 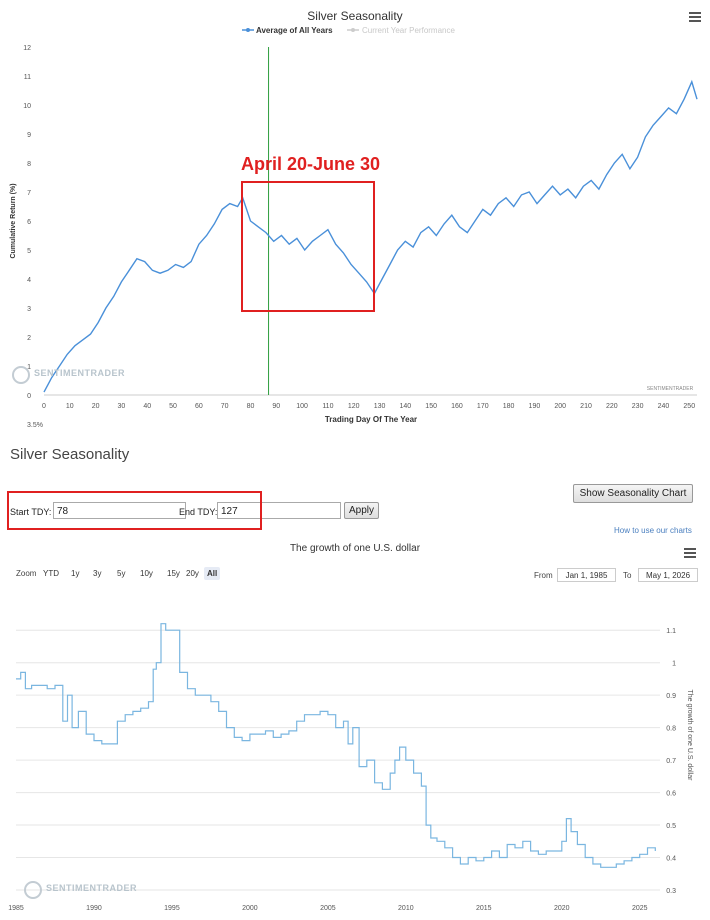 What do you see at coordinates (586, 575) in the screenshot?
I see `from-date-input: Jan 1, 1985` at bounding box center [586, 575].